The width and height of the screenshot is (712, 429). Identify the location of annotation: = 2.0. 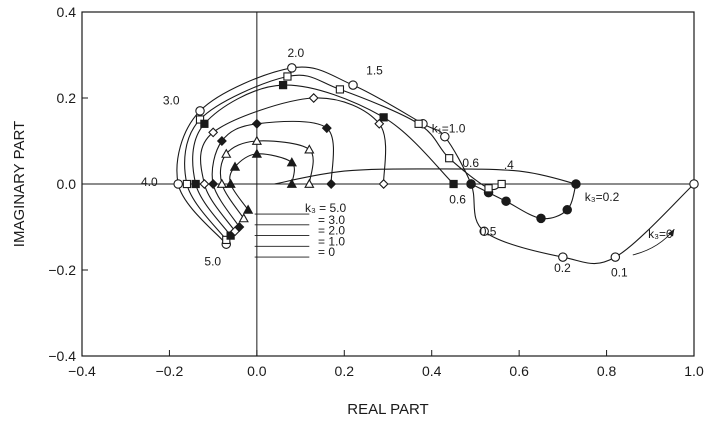
(331, 231).